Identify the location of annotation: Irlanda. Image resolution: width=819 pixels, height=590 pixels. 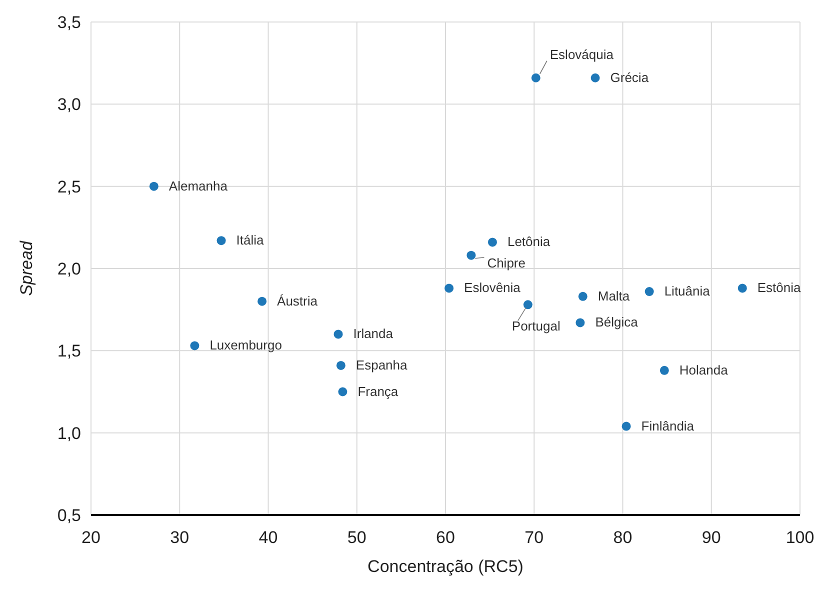
(373, 334).